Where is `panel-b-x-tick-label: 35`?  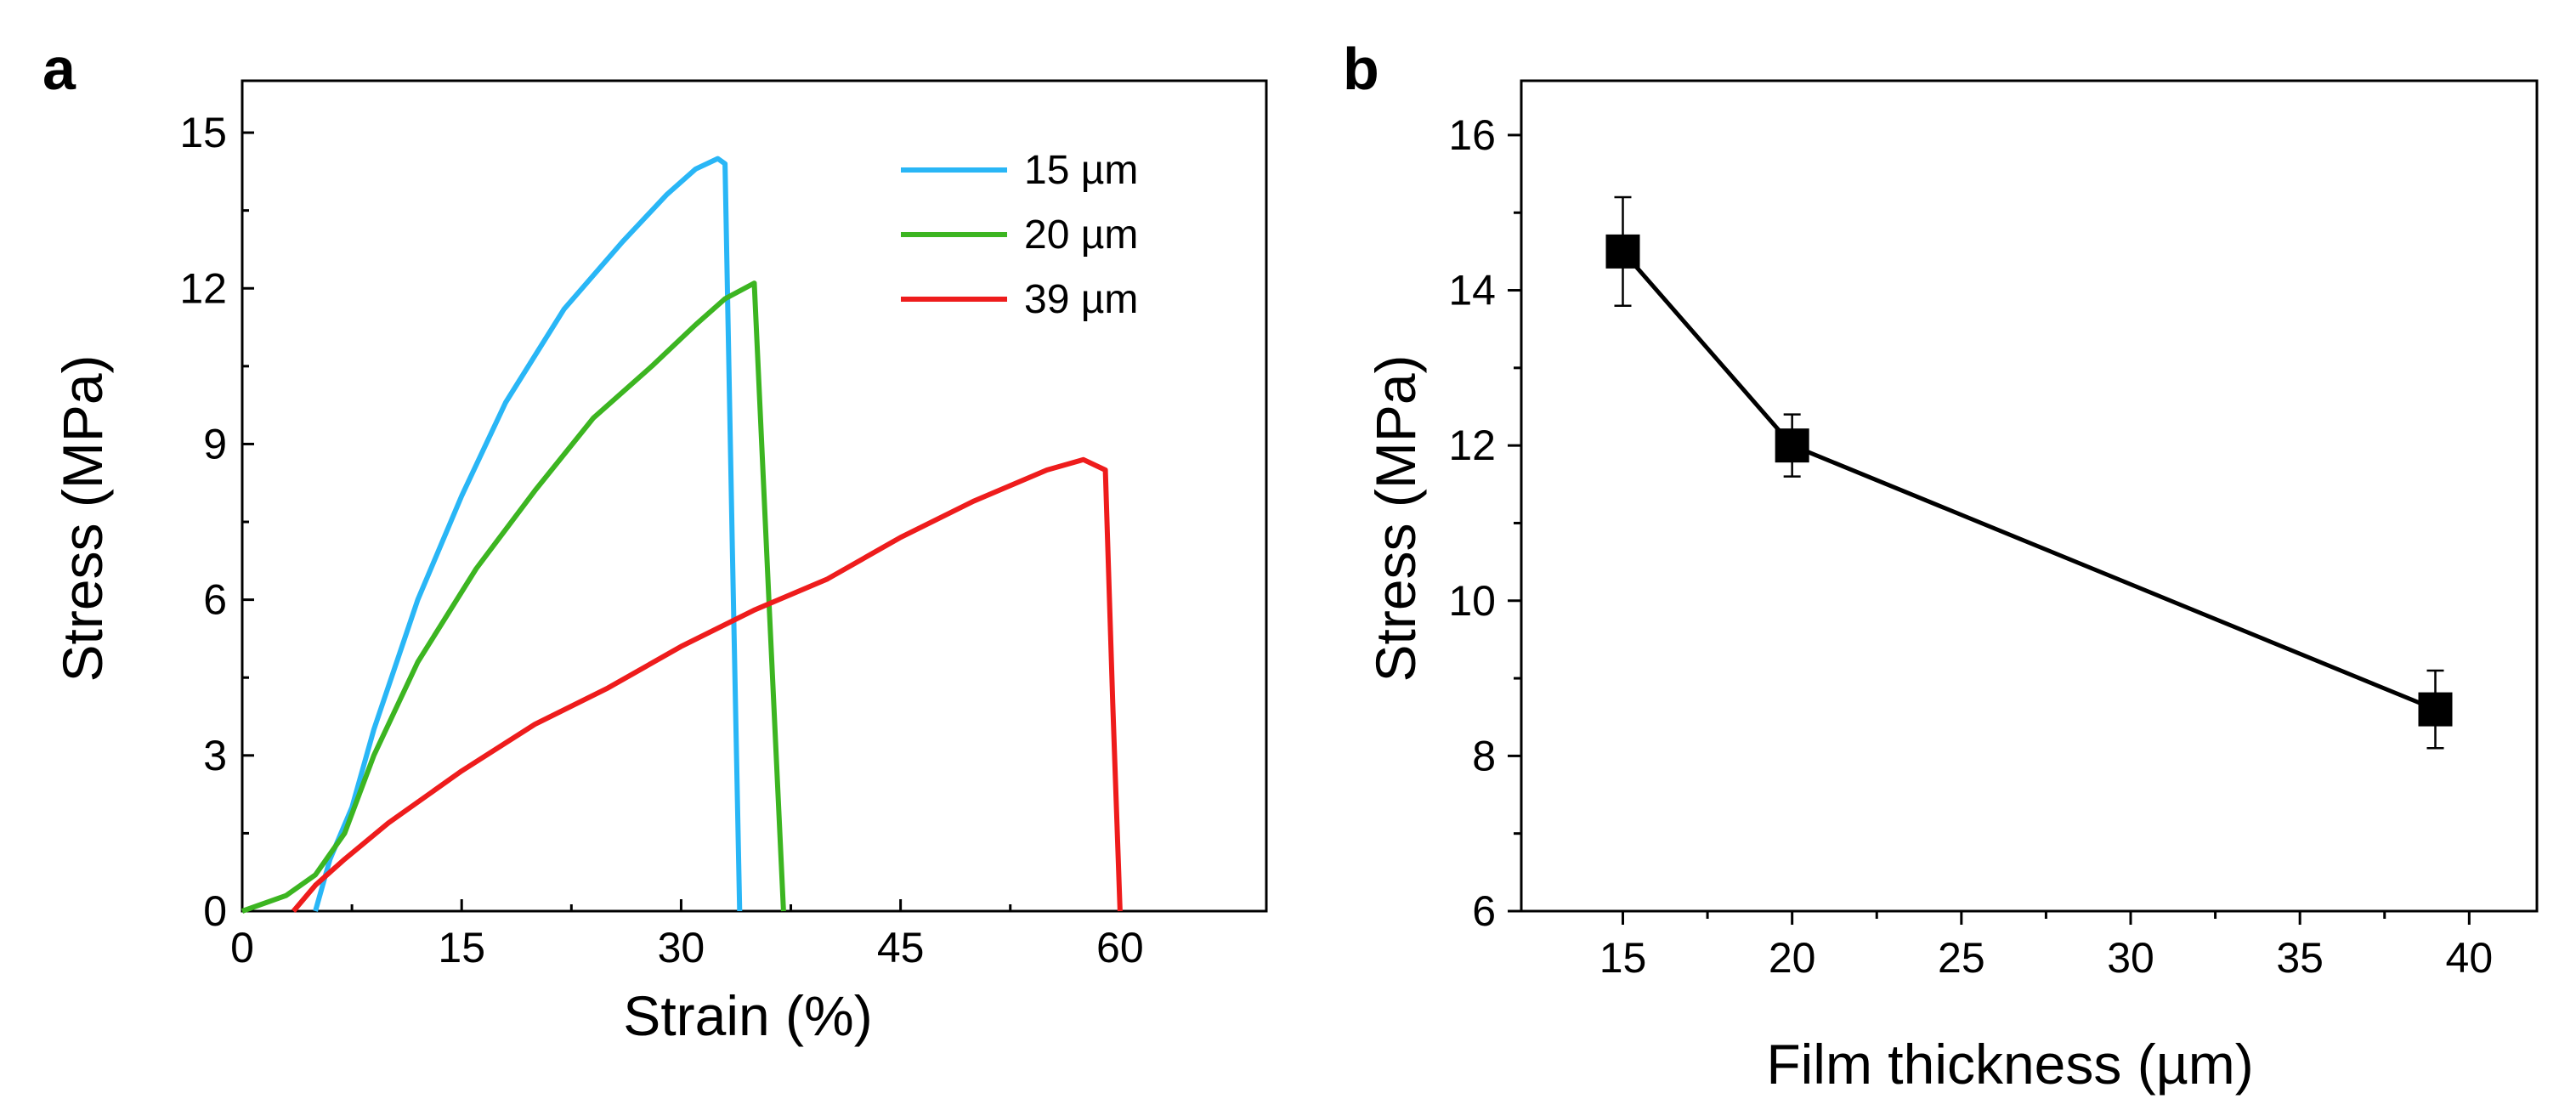
panel-b-x-tick-label: 35 is located at coordinates (2300, 958).